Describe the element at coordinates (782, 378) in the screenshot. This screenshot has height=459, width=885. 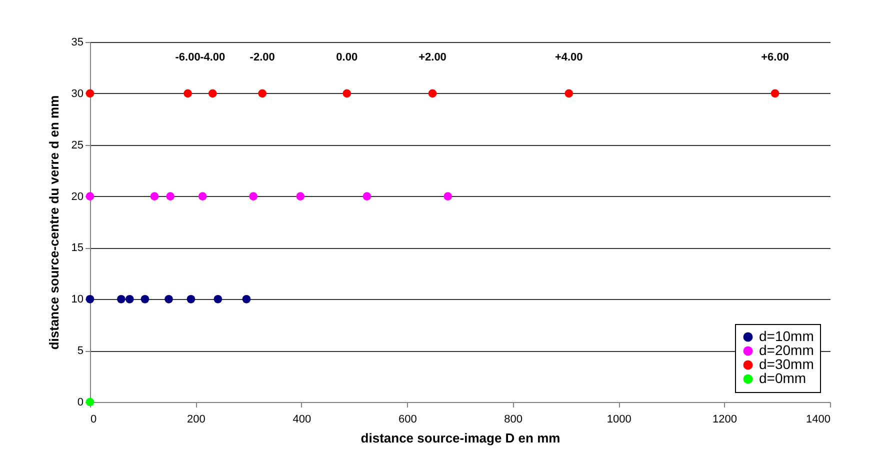
I see `legend-label: d=0mm` at that location.